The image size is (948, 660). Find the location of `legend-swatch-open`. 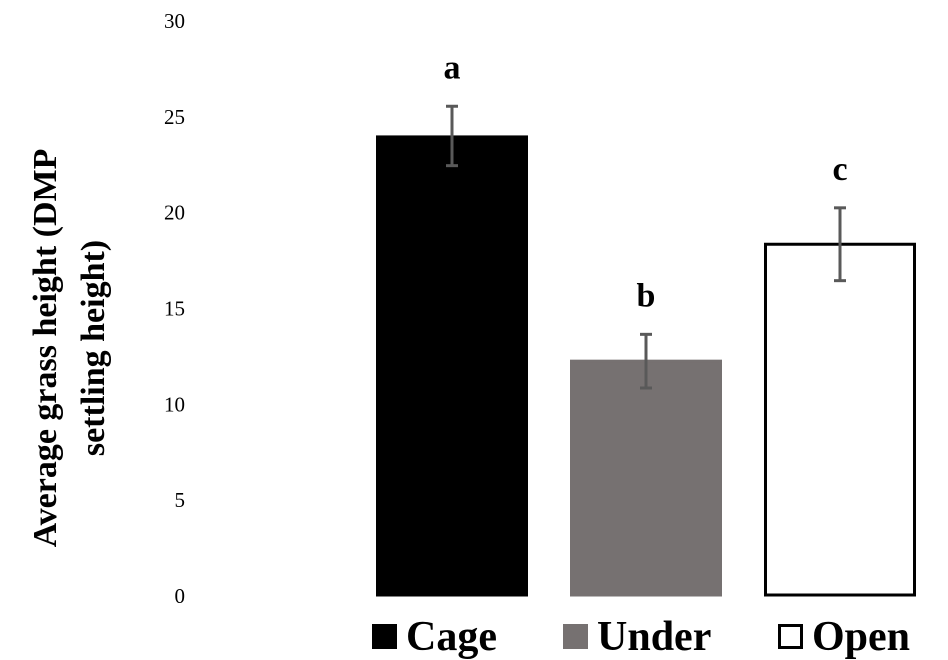

legend-swatch-open is located at coordinates (790, 636).